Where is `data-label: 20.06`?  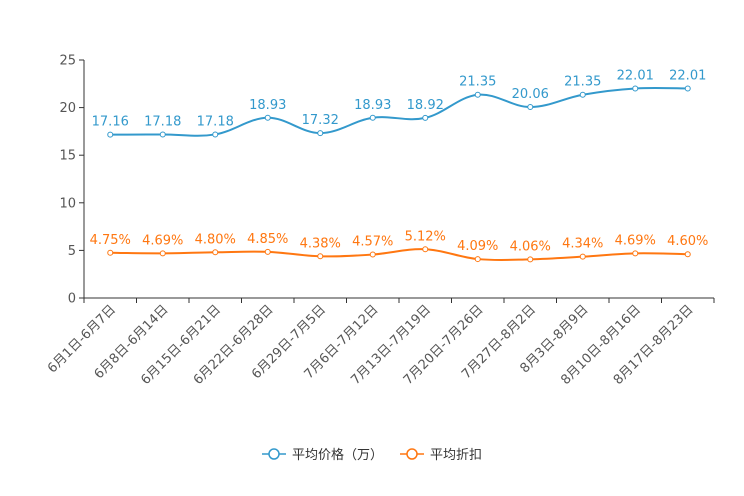
data-label: 20.06 is located at coordinates (530, 94).